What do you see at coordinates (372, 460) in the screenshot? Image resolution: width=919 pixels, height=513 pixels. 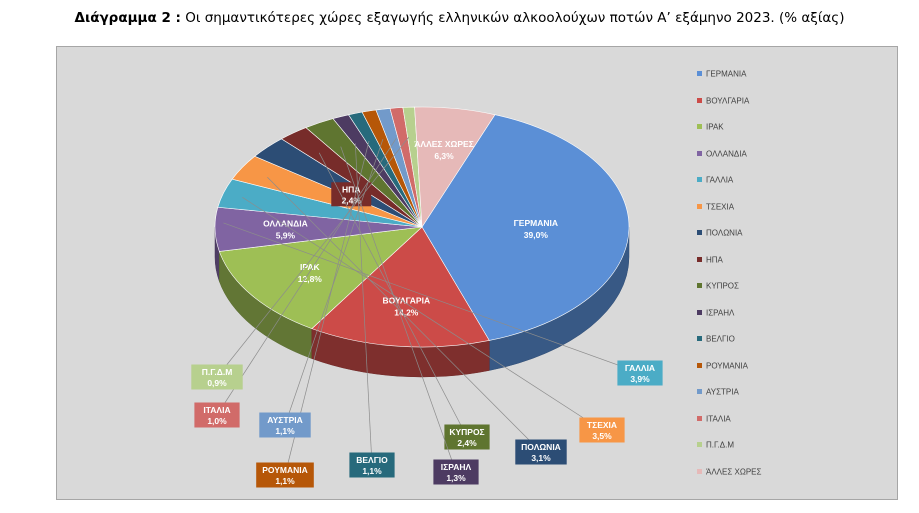 I see `callout-name-βελγιο: ΒΕΛΓΙΟ` at bounding box center [372, 460].